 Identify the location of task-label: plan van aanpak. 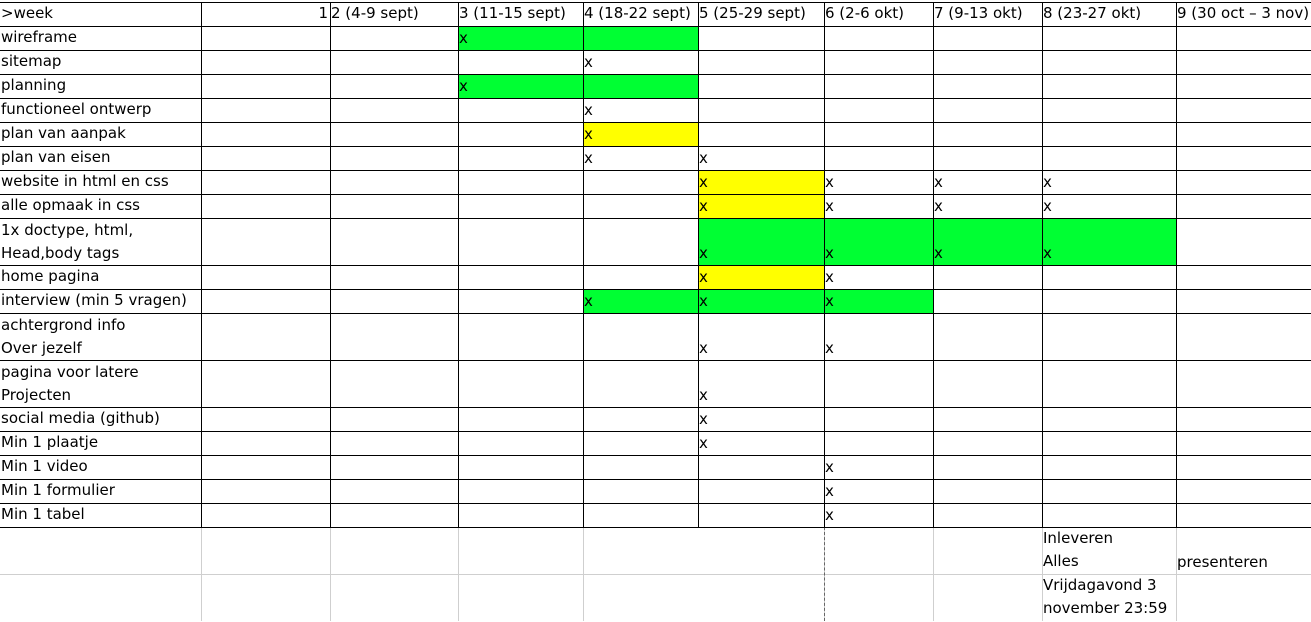
(63, 133).